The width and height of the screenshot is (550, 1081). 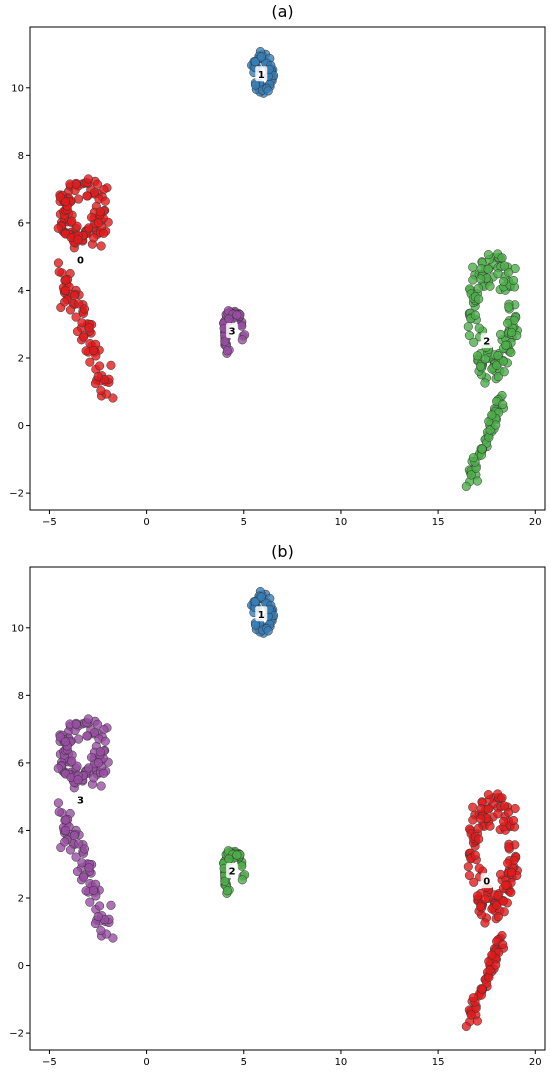 I want to click on x-tick-label: 20, so click(x=535, y=522).